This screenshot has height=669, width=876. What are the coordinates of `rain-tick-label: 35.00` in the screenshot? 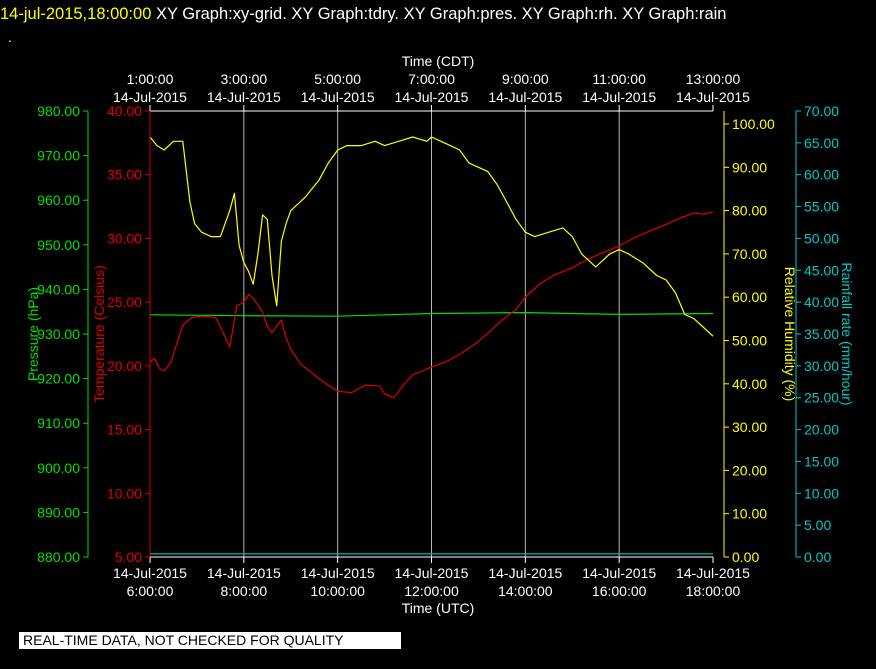 It's located at (821, 334).